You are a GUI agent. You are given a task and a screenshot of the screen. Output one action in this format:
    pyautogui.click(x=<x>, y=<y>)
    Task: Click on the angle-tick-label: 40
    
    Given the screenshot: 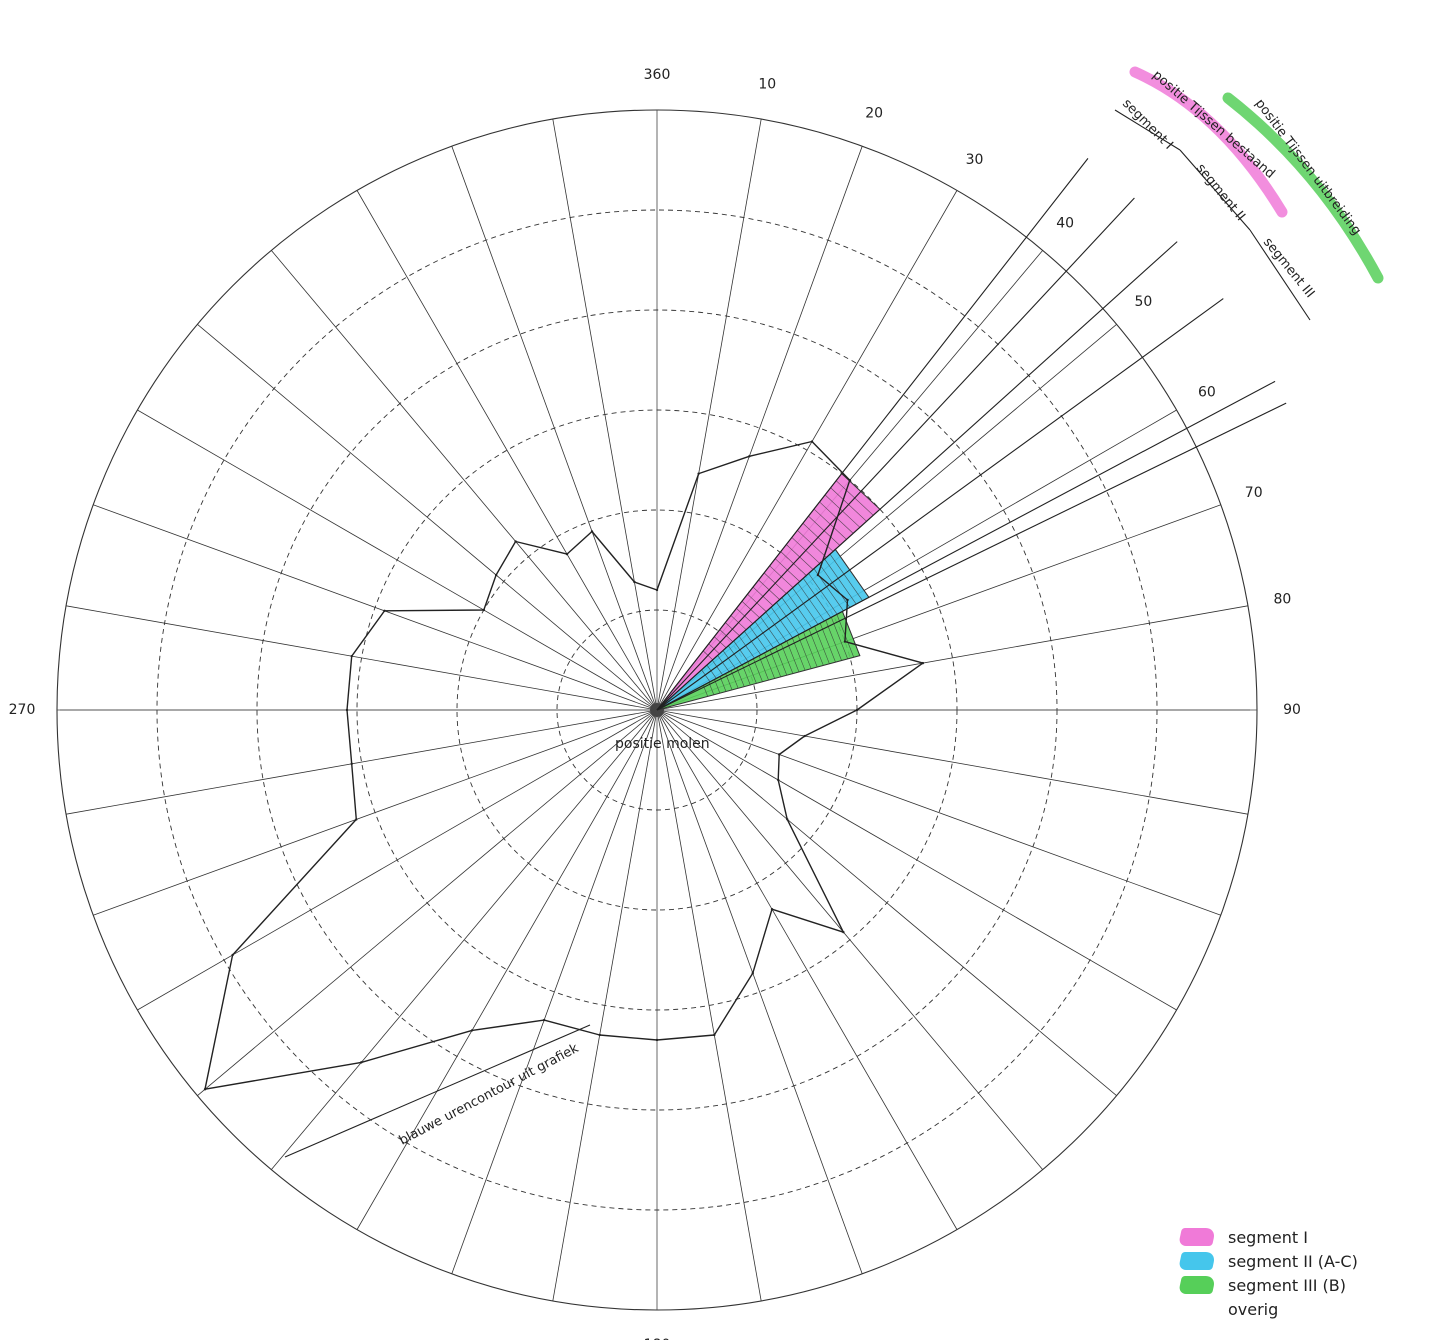 What is the action you would take?
    pyautogui.click(x=1065, y=224)
    